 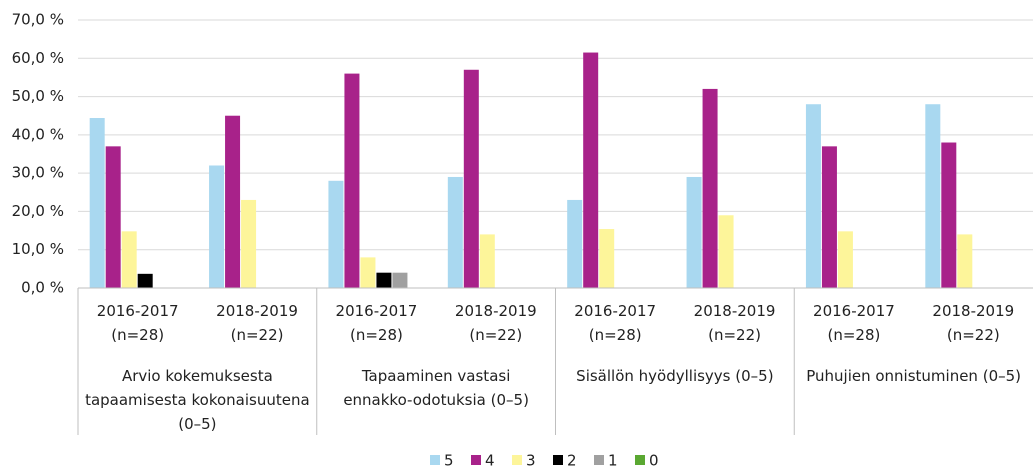 I want to click on group-label-line: Puhujien onnistuminen (0–5), so click(x=913, y=376).